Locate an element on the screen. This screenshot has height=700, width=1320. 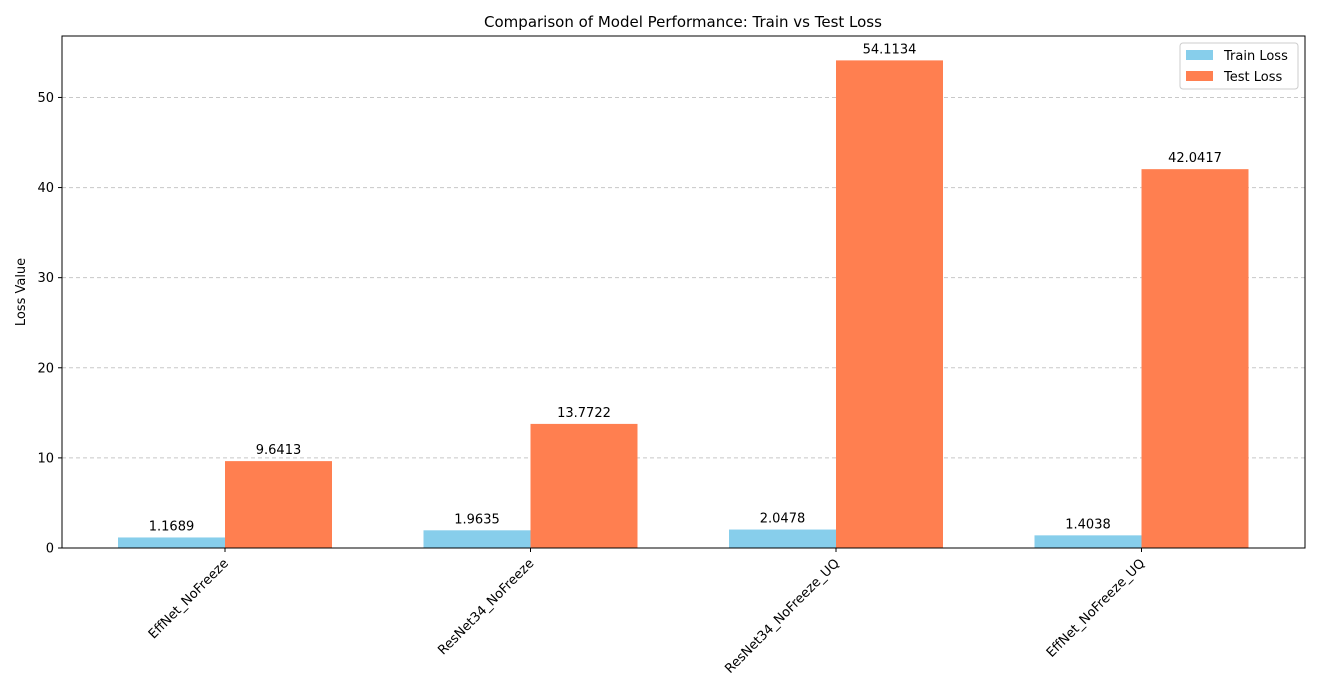
value-label-test-loss-effnet-nofreeze-uq: 42.0417 is located at coordinates (1195, 158).